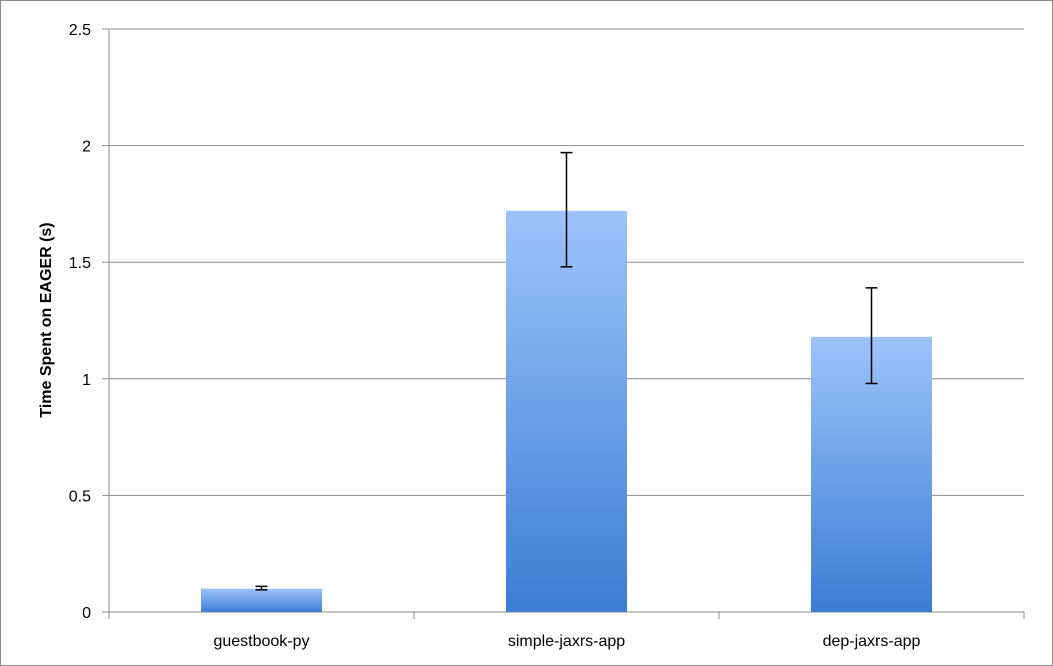  I want to click on x-tick-label: dep-jaxrs-app, so click(872, 641).